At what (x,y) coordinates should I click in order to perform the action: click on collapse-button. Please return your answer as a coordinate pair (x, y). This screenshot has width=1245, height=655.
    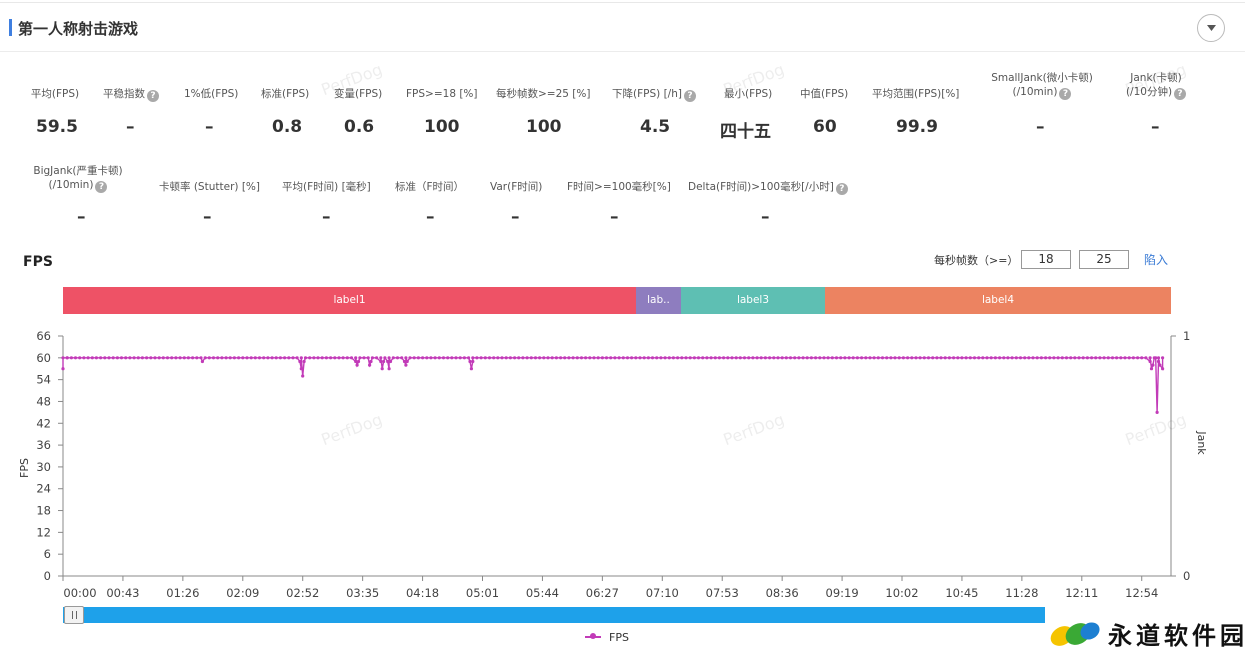
    Looking at the image, I should click on (1211, 28).